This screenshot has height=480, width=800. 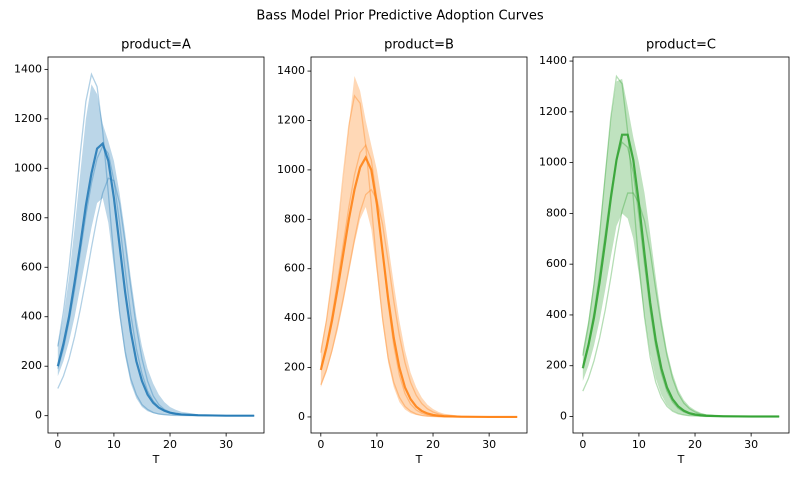 I want to click on axes-title: product=C, so click(x=681, y=45).